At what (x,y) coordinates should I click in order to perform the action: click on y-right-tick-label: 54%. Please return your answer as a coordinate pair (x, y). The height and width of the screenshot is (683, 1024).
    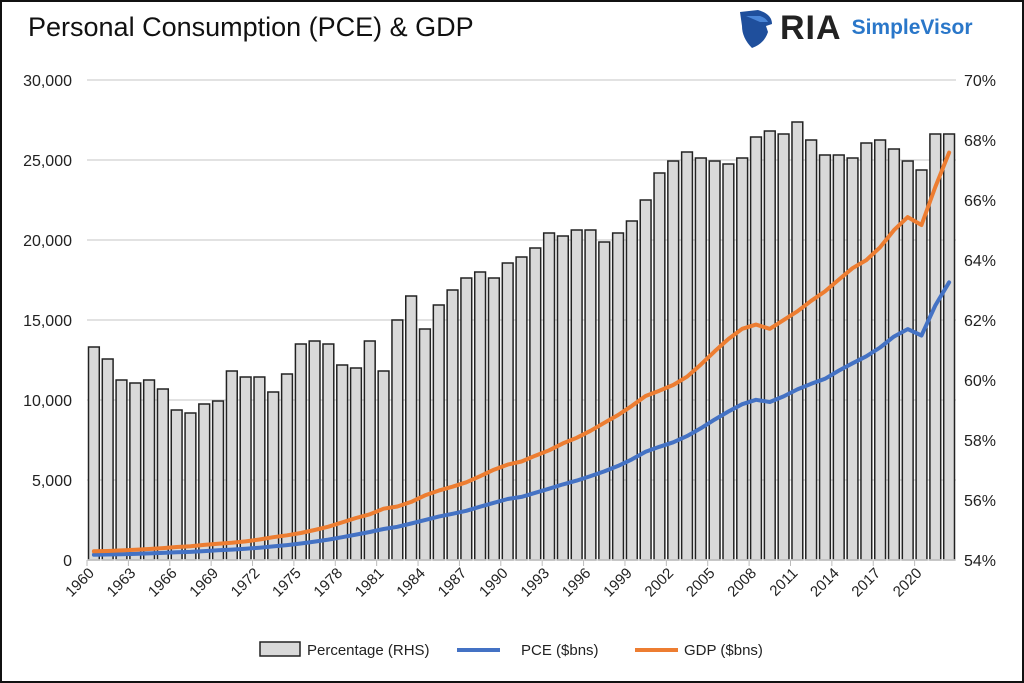
    Looking at the image, I should click on (980, 561).